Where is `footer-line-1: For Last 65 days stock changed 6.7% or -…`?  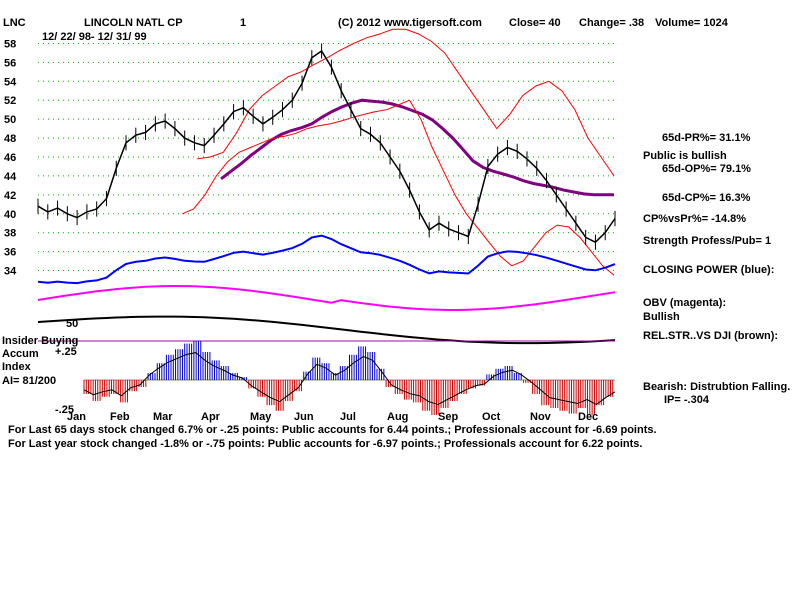 footer-line-1: For Last 65 days stock changed 6.7% or -… is located at coordinates (332, 430).